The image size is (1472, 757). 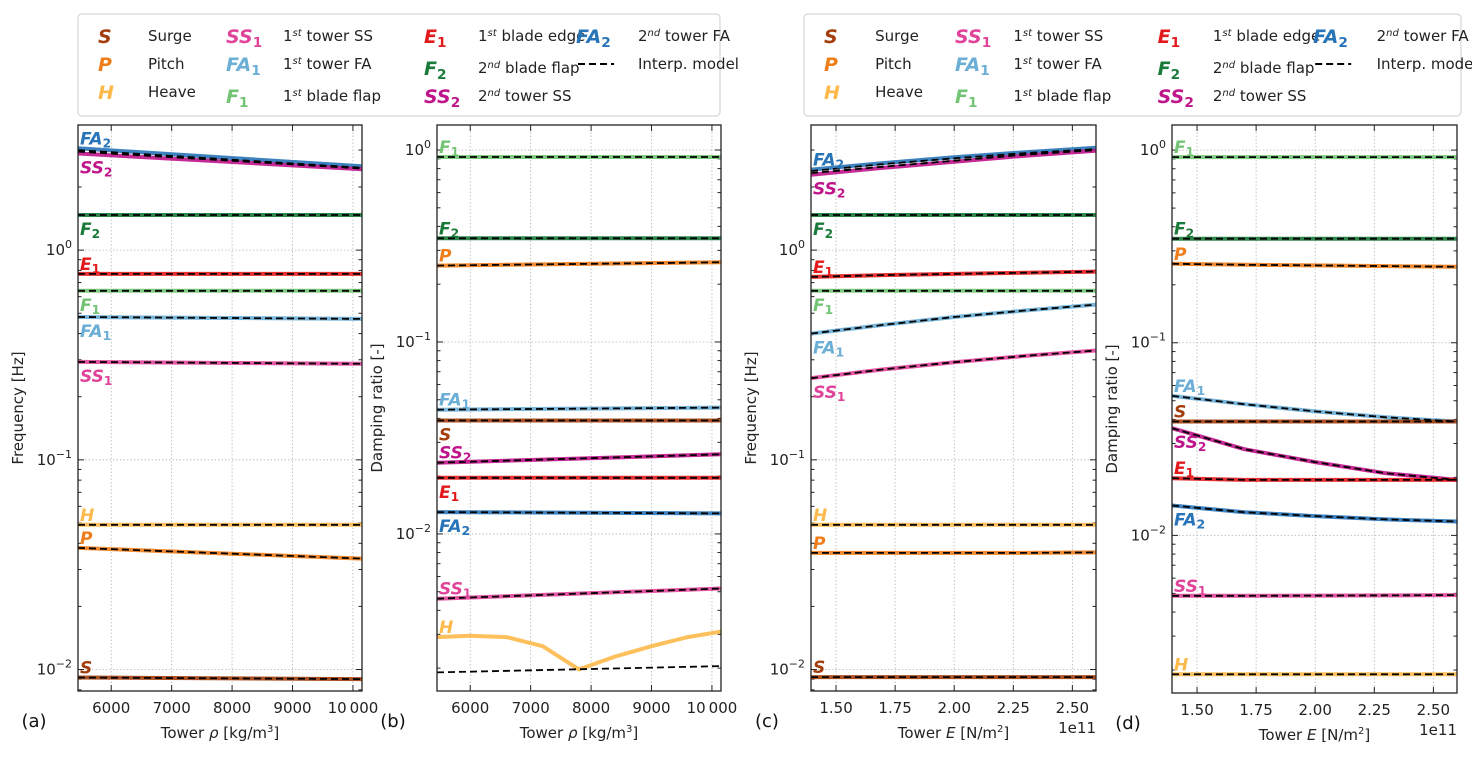 What do you see at coordinates (232, 708) in the screenshot?
I see `x-tick-label: 8000` at bounding box center [232, 708].